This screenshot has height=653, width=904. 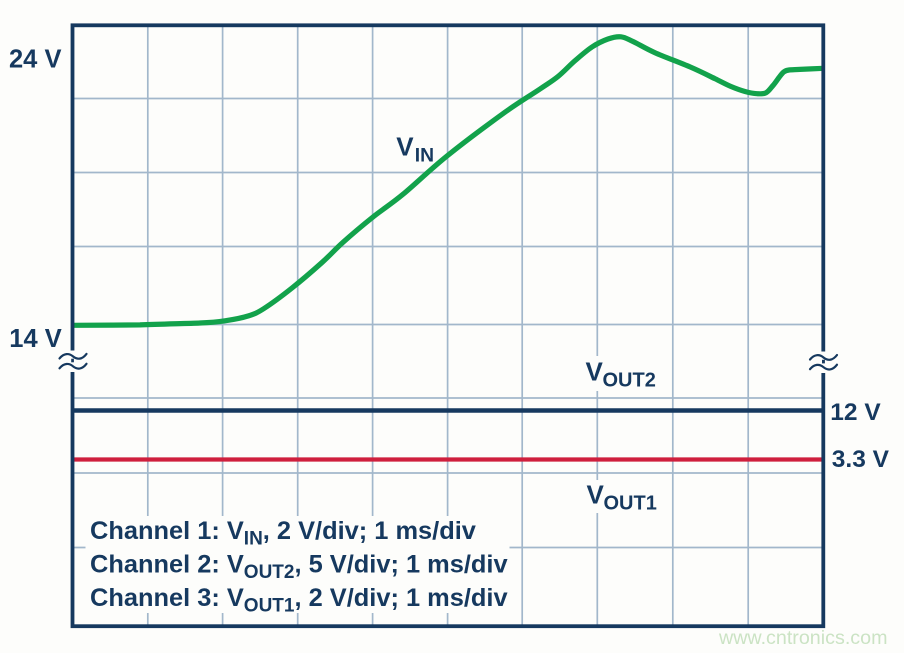 I want to click on svg-text: OUT2, so click(x=629, y=381).